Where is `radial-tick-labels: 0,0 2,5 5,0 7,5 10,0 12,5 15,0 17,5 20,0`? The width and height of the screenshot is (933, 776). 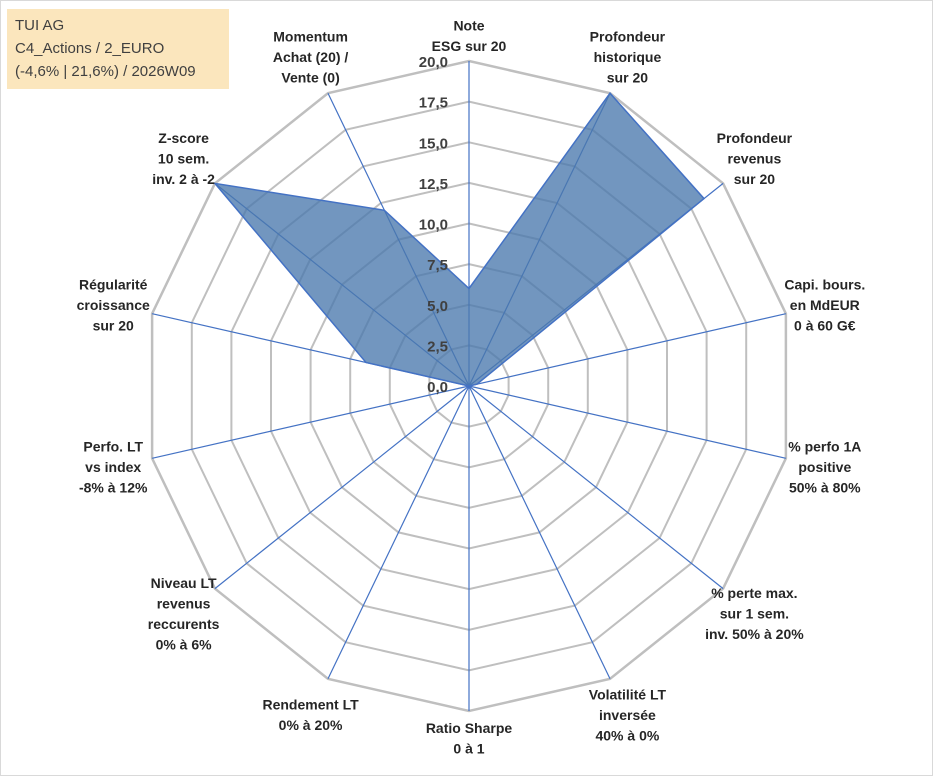 radial-tick-labels: 0,0 2,5 5,0 7,5 10,0 12,5 15,0 17,5 20,0 is located at coordinates (433, 225).